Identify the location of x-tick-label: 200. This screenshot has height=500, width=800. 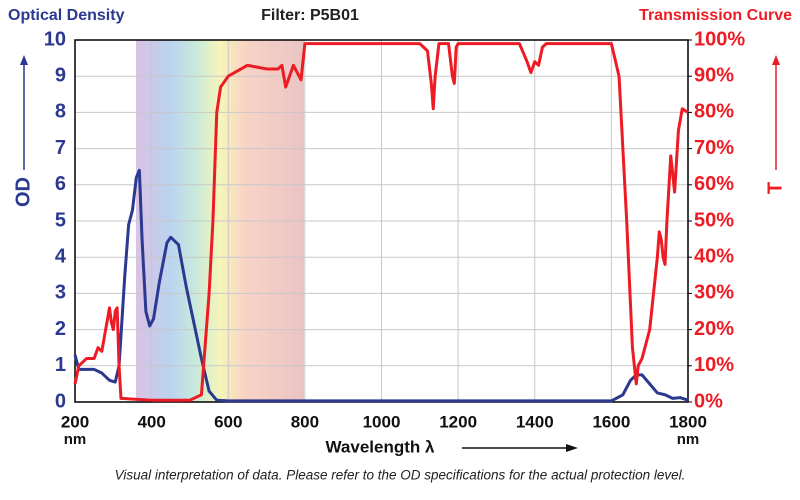
(75, 421).